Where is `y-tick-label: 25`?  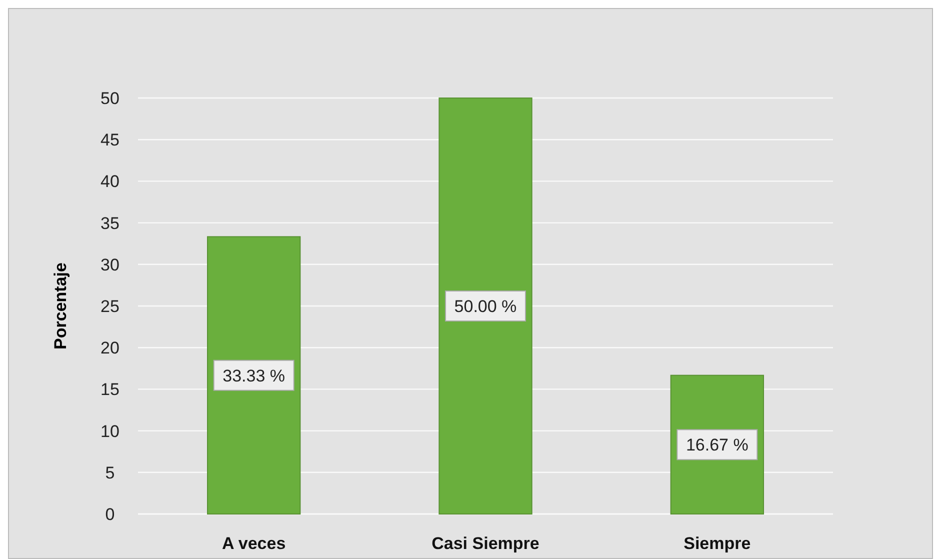 y-tick-label: 25 is located at coordinates (110, 306).